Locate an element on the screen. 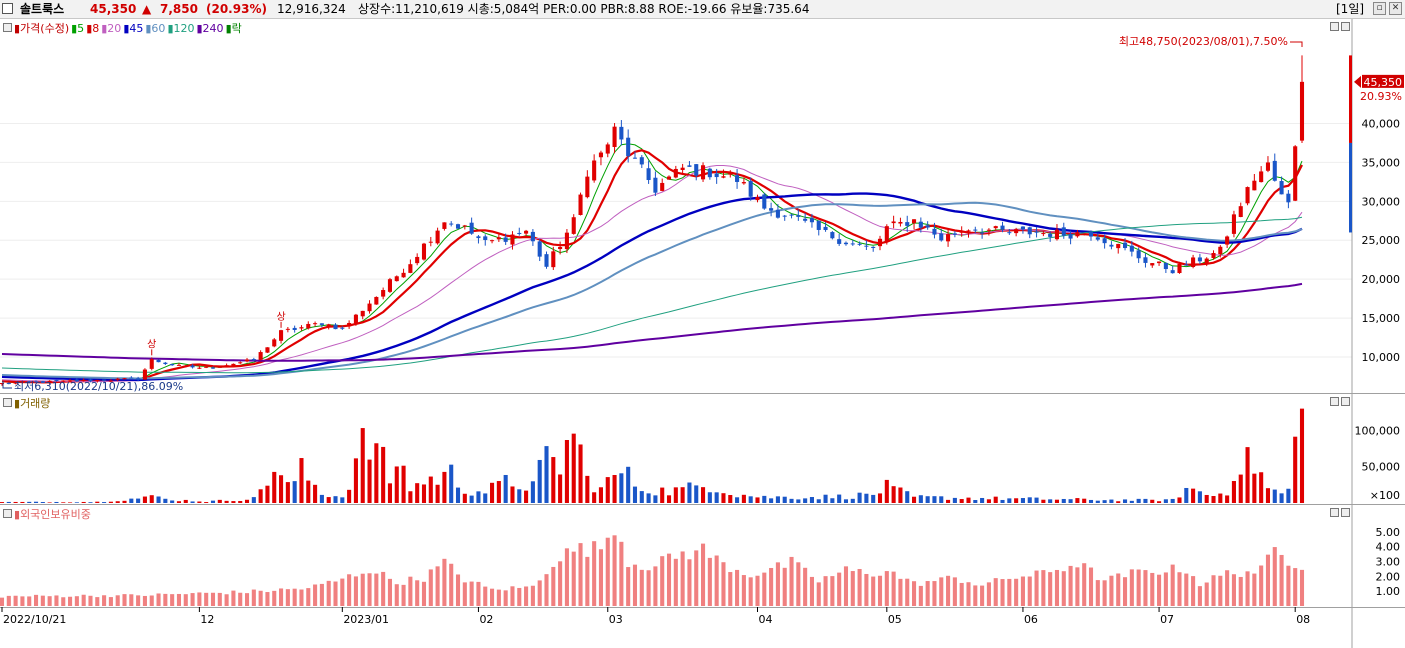 The image size is (1405, 648). volume-panel-menu-icon is located at coordinates (7, 402).